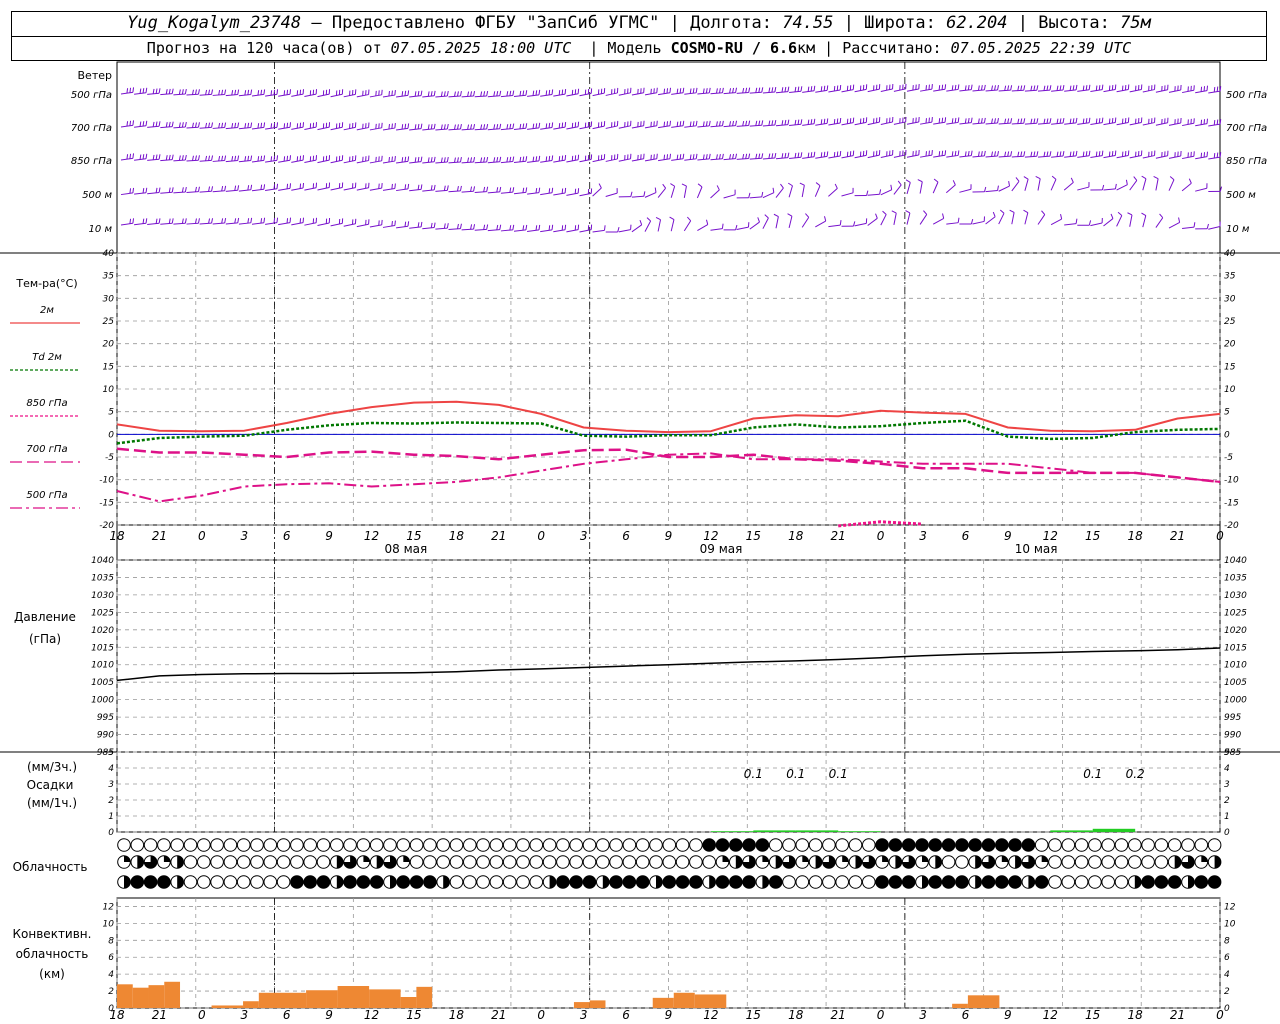 The image size is (1280, 1024). What do you see at coordinates (1235, 561) in the screenshot?
I see `pressure-tick-label-right: 1040` at bounding box center [1235, 561].